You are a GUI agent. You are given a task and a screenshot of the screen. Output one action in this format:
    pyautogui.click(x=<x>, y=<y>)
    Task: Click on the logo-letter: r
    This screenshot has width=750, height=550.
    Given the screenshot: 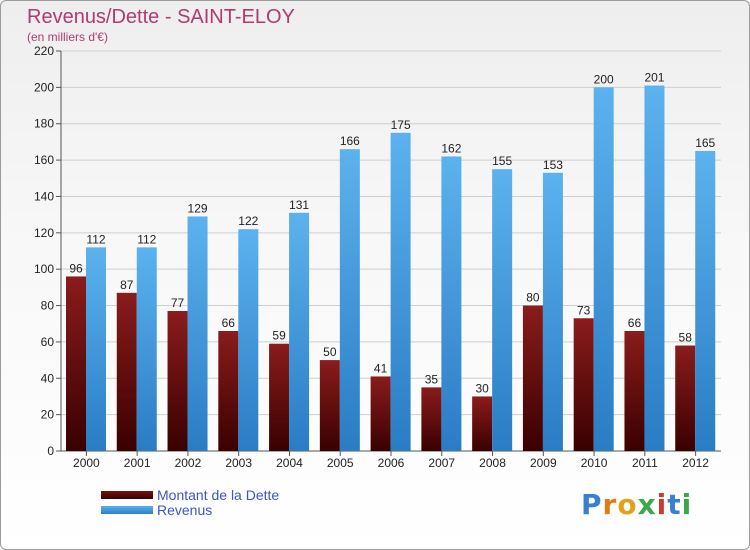 What is the action you would take?
    pyautogui.click(x=610, y=504)
    